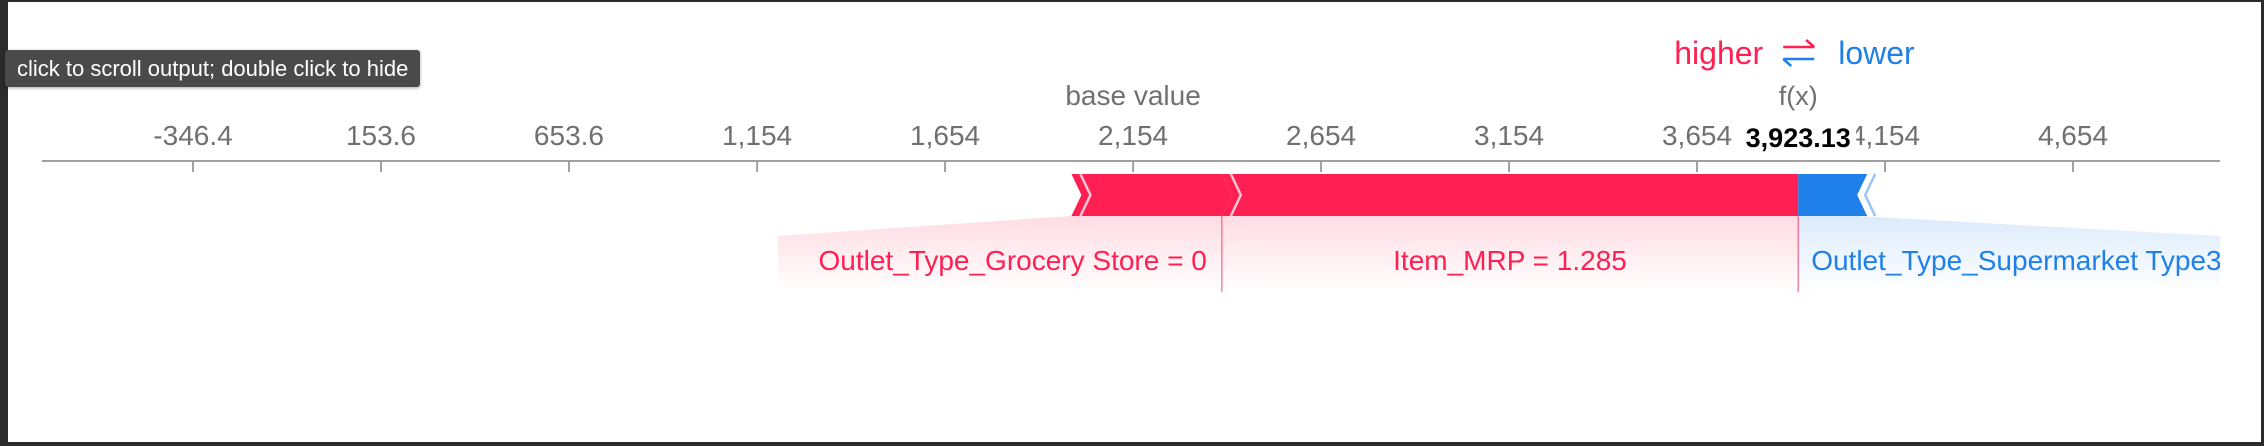  Describe the element at coordinates (1876, 53) in the screenshot. I see `legend-lower: lower` at that location.